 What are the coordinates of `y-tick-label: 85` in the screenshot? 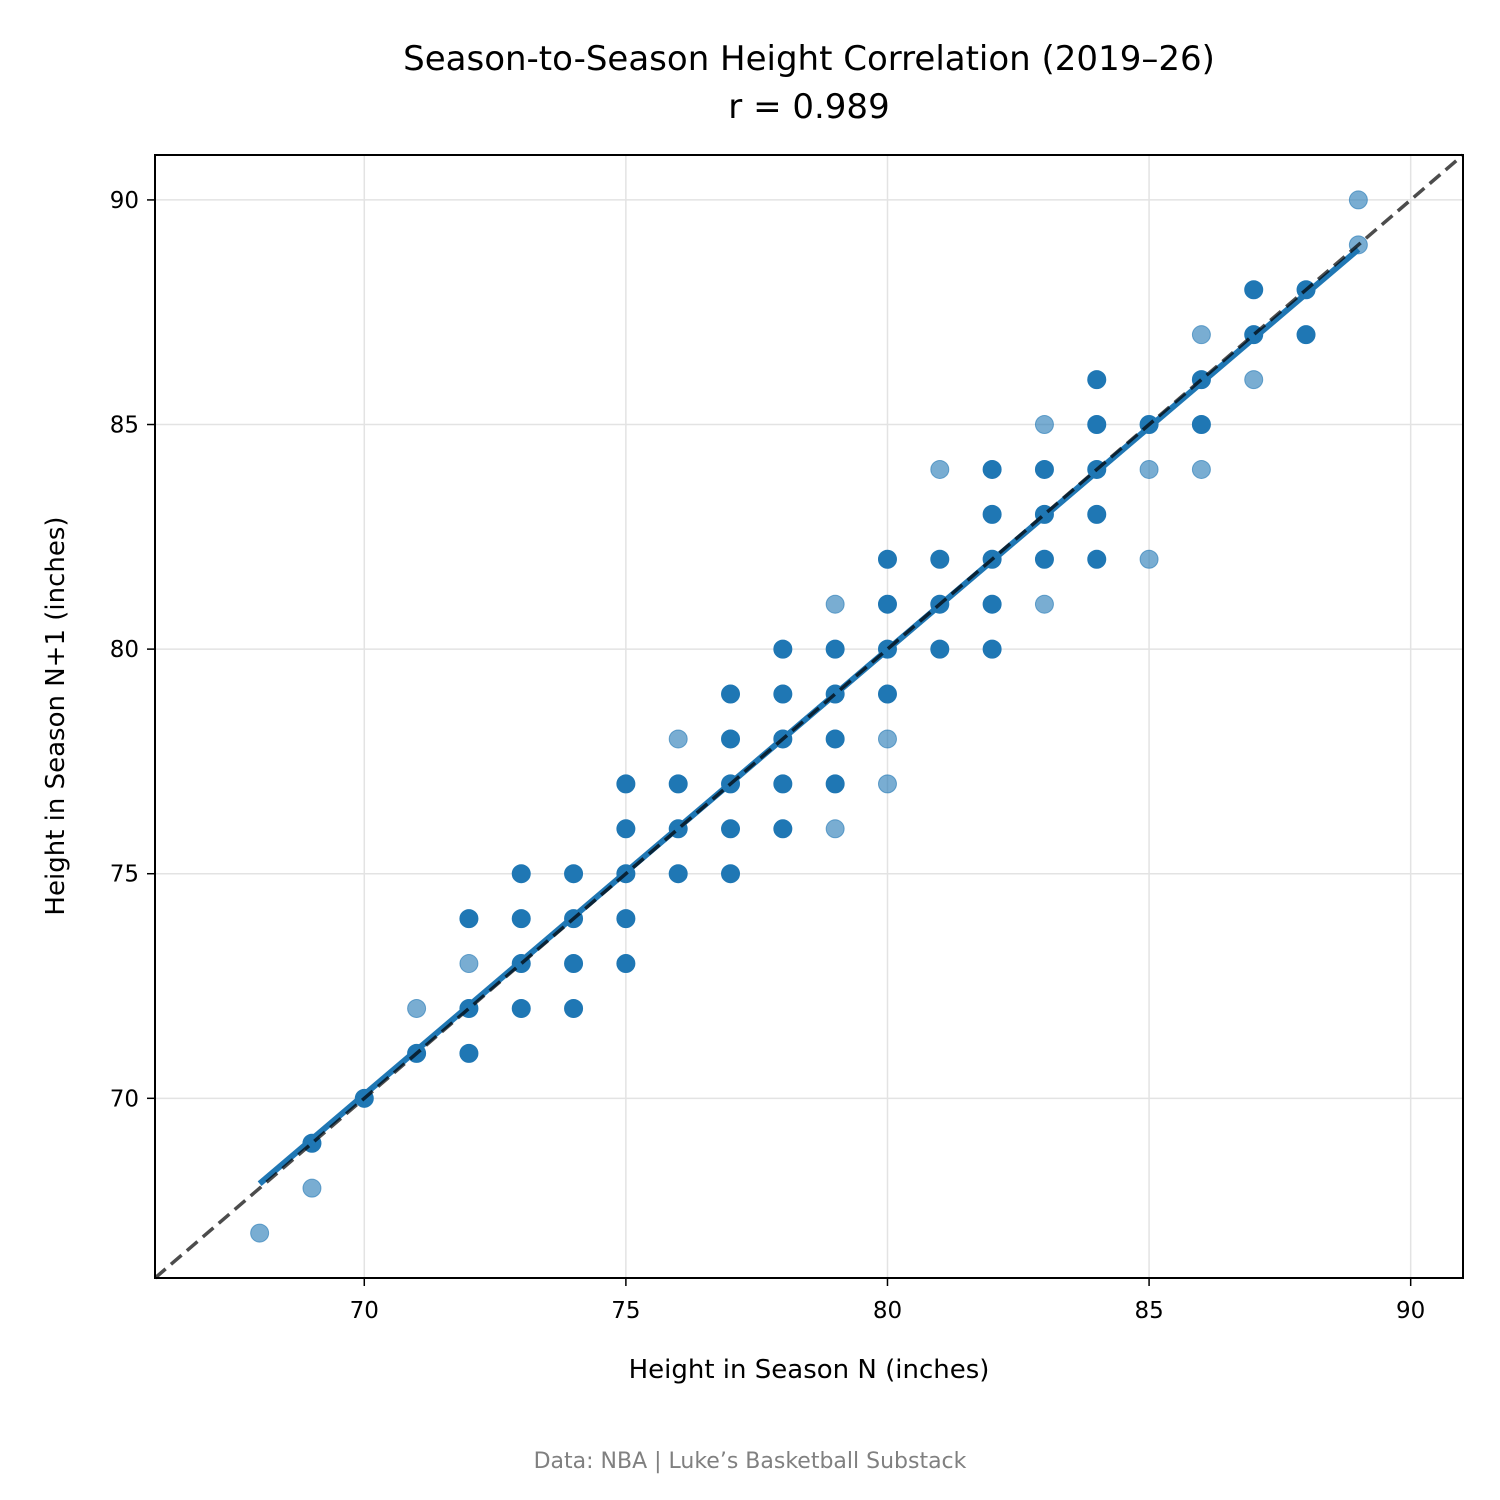 It's located at (124, 426).